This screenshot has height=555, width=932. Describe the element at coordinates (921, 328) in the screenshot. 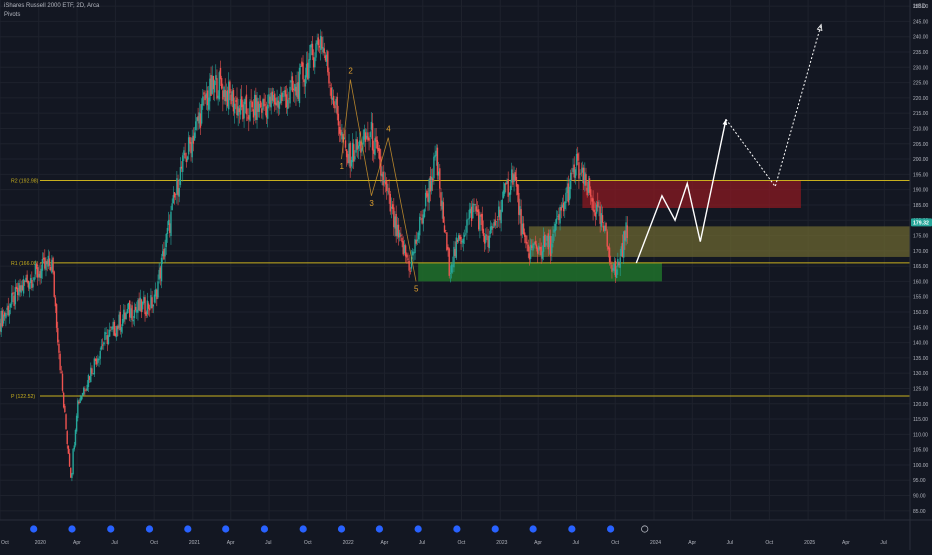

I see `price-tick-label: 145.00` at that location.